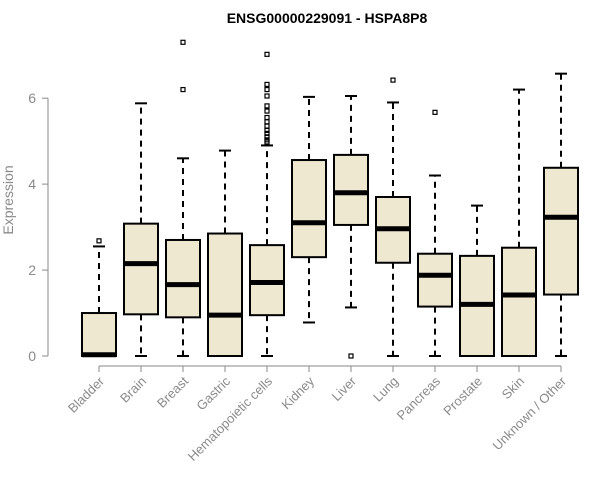 The height and width of the screenshot is (500, 600). What do you see at coordinates (513, 388) in the screenshot?
I see `x-tick-label: Skin` at bounding box center [513, 388].